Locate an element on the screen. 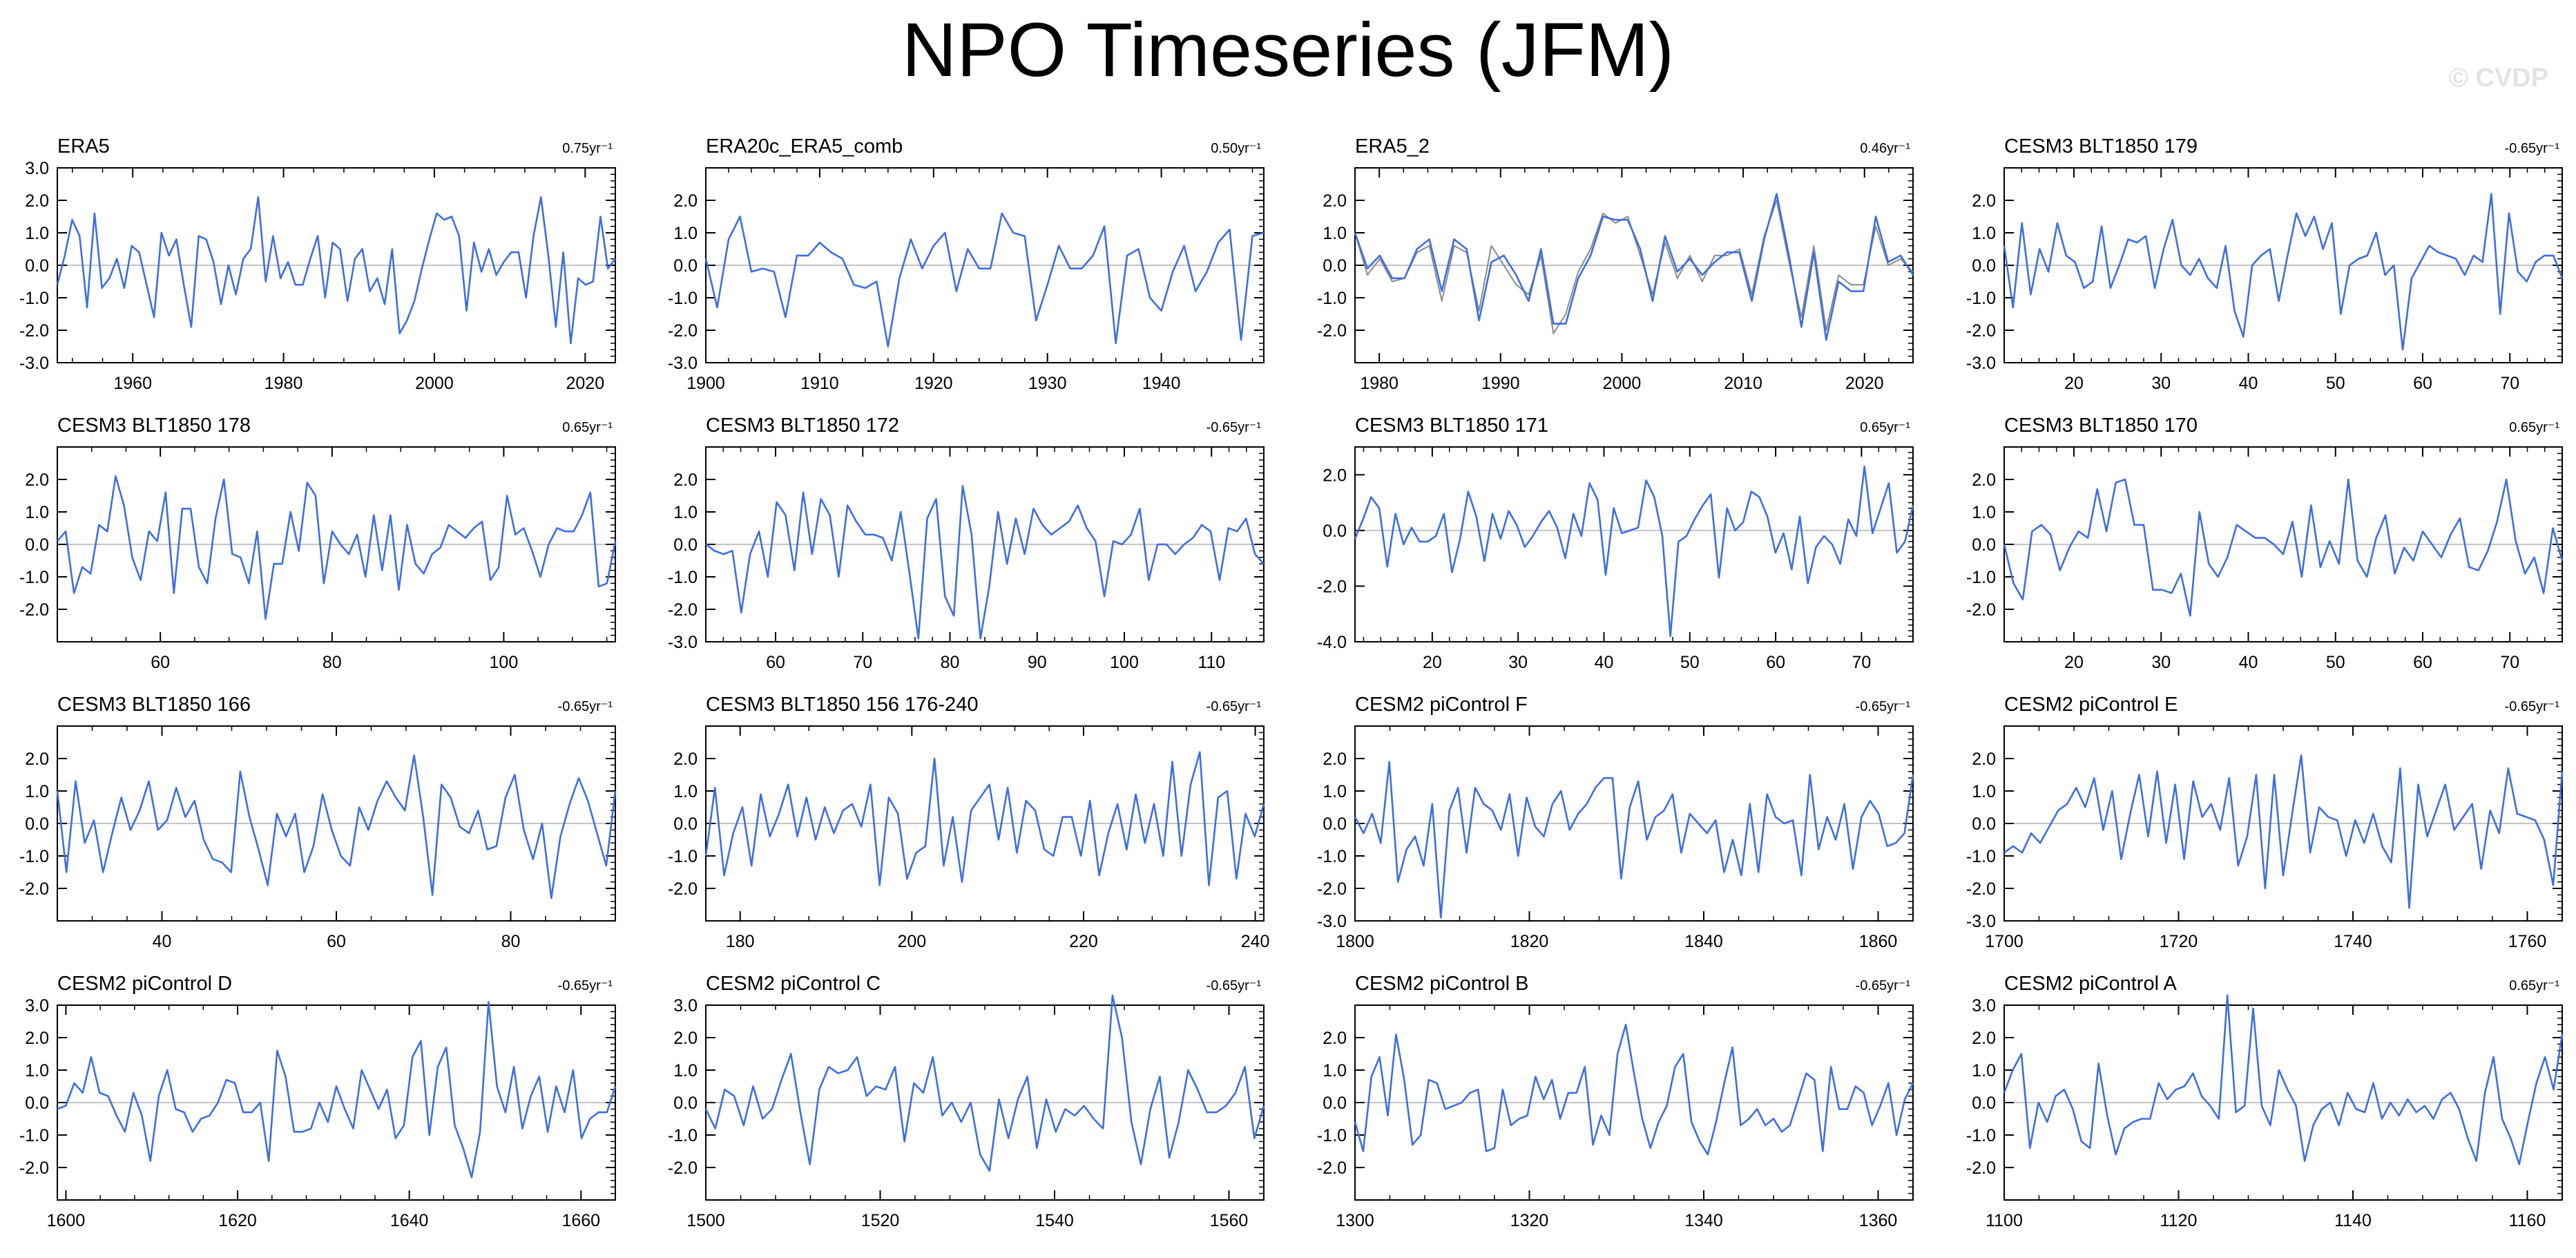 The height and width of the screenshot is (1258, 2576). x-tick-label: 80 is located at coordinates (950, 662).